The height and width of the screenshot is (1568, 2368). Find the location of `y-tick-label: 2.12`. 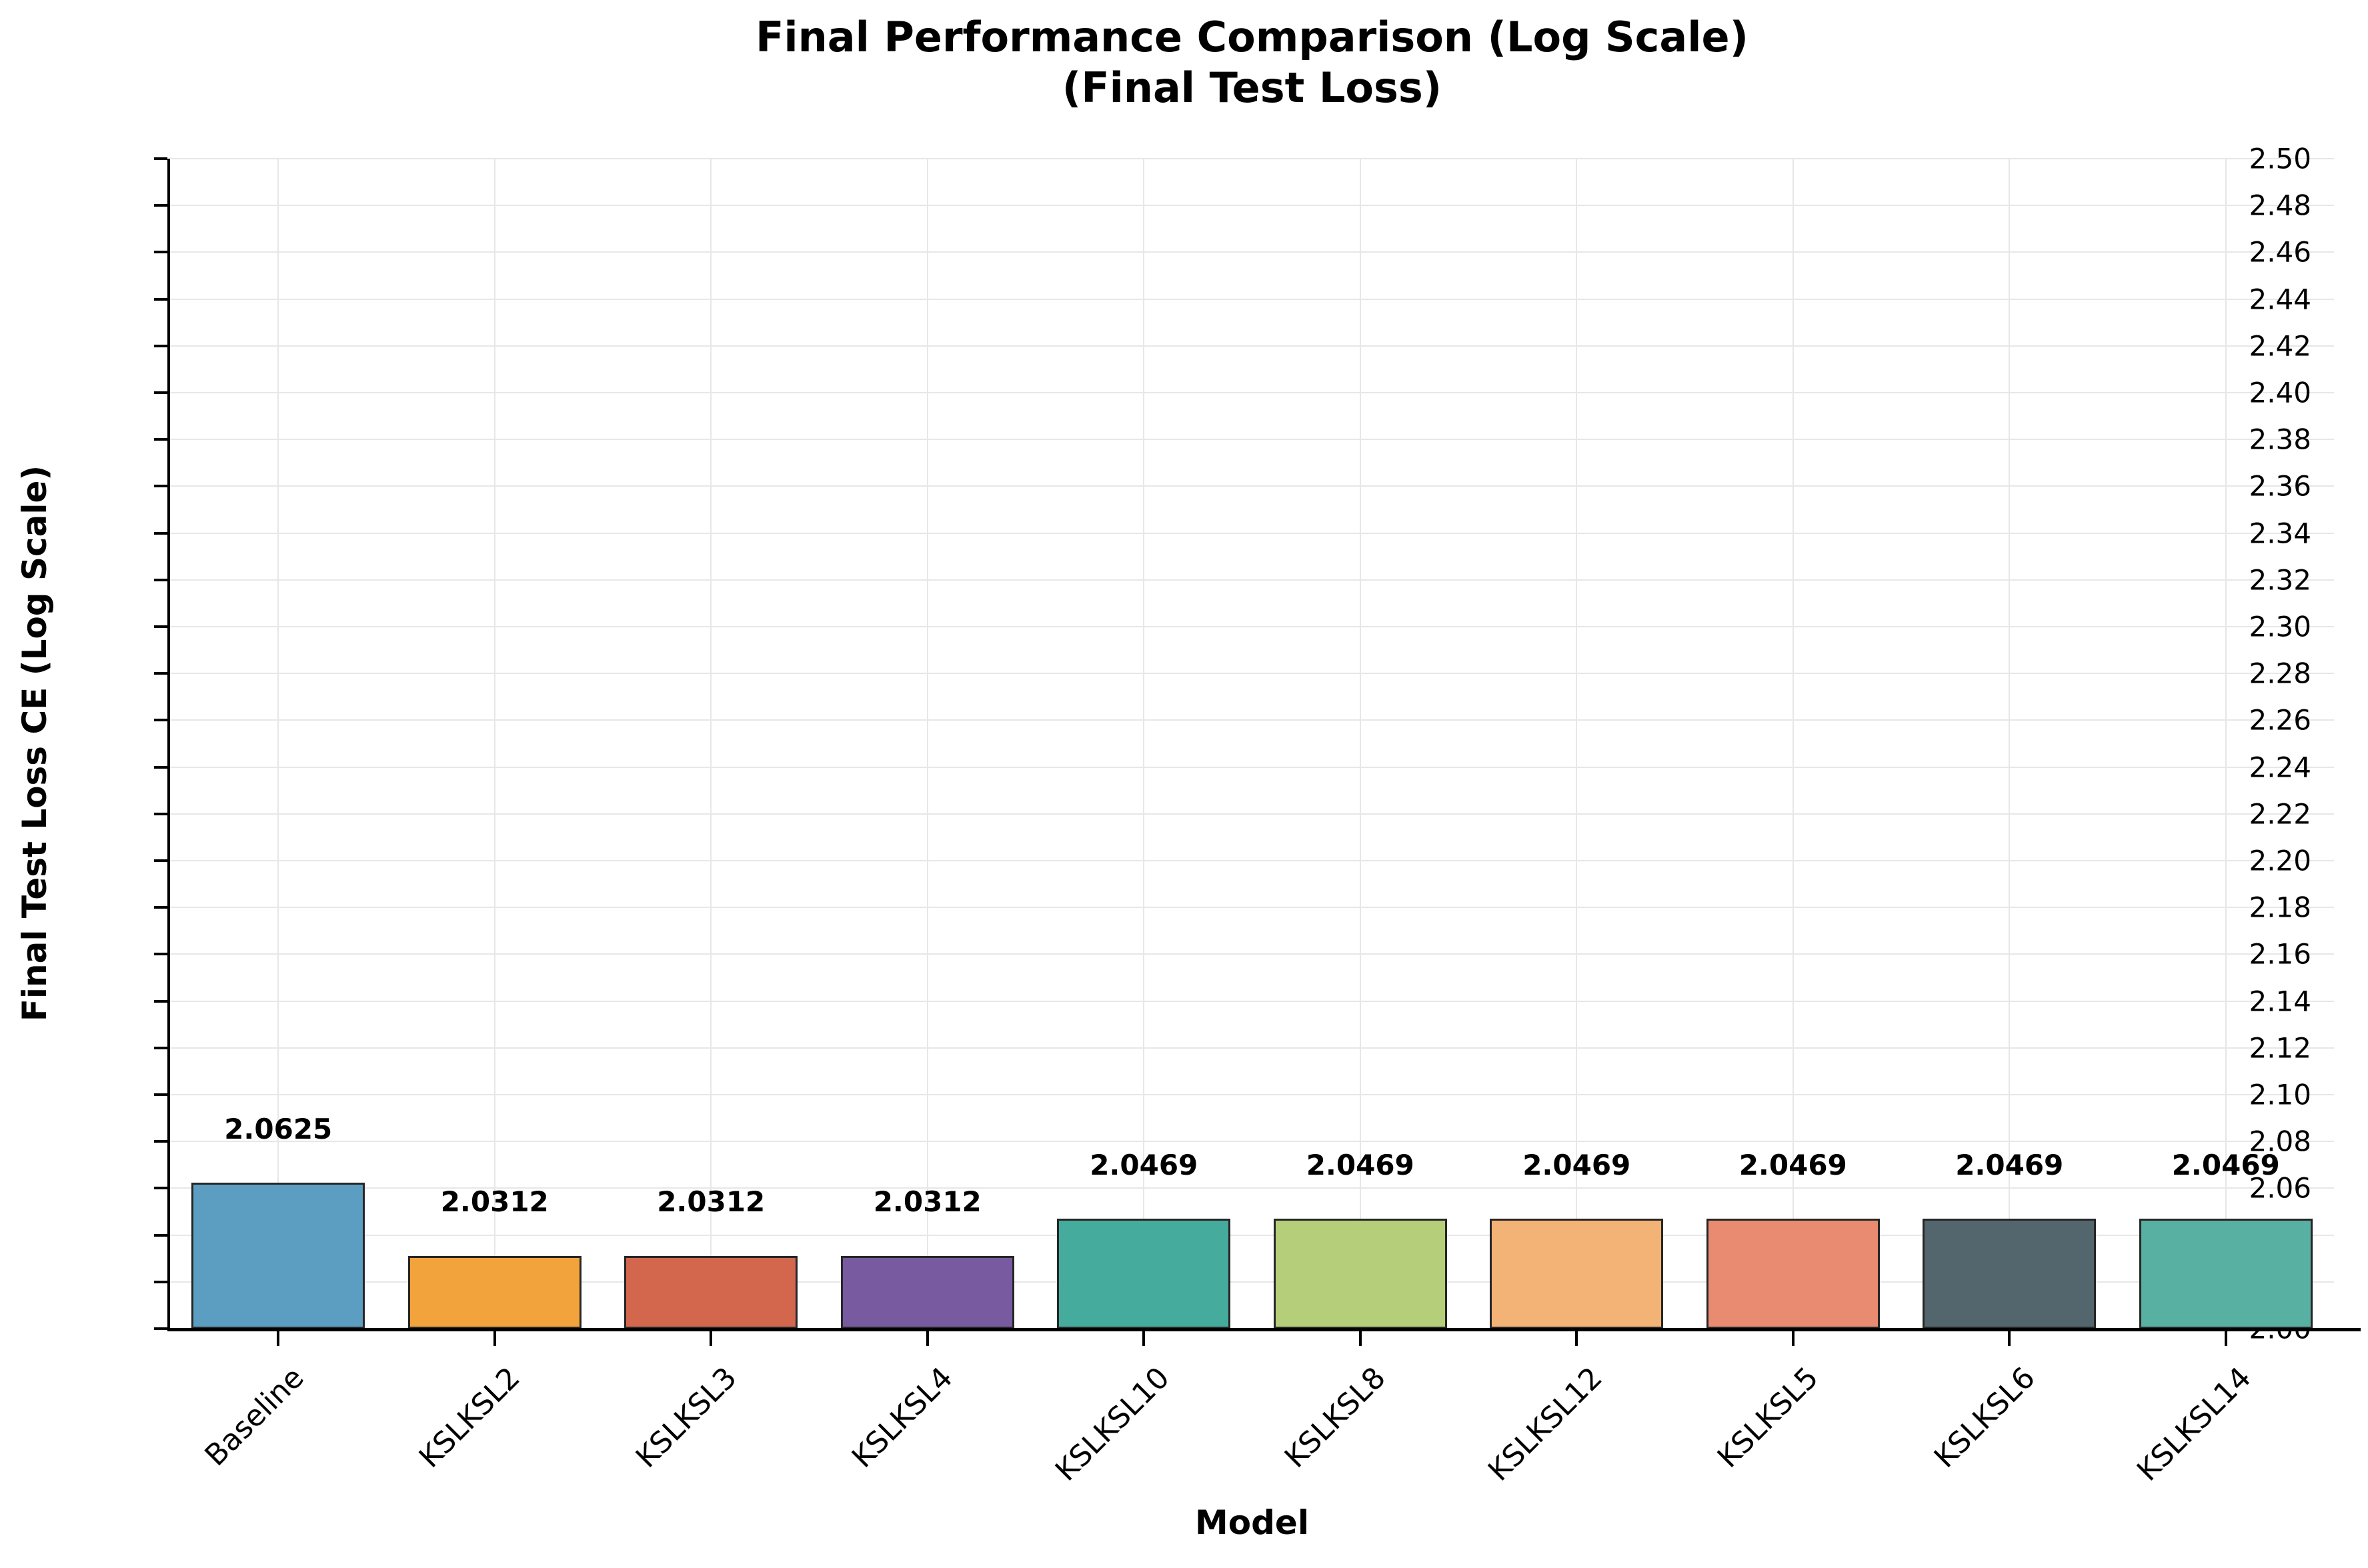

y-tick-label: 2.12 is located at coordinates (2280, 1048).